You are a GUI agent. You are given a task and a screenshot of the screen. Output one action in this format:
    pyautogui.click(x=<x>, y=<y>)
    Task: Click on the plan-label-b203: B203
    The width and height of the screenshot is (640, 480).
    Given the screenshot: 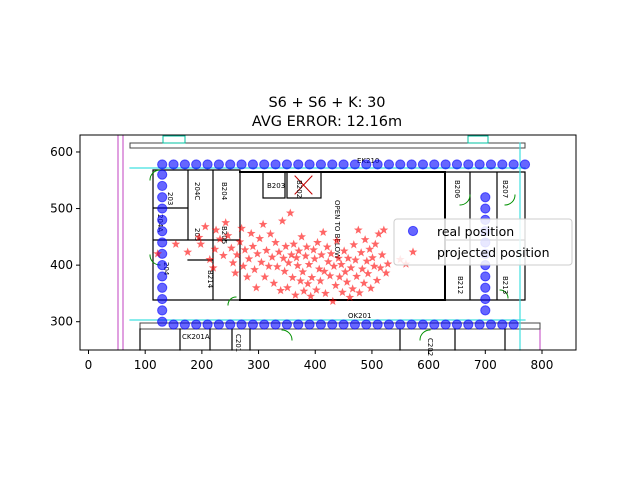 What is the action you would take?
    pyautogui.click(x=276, y=186)
    